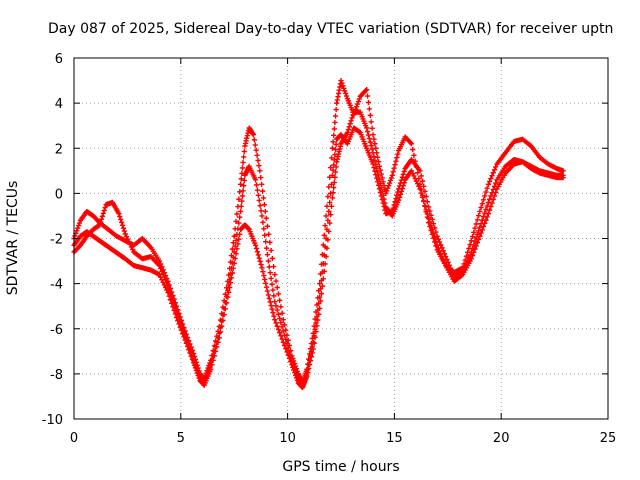 This screenshot has width=640, height=480. I want to click on y-tick-label: -2, so click(56, 240).